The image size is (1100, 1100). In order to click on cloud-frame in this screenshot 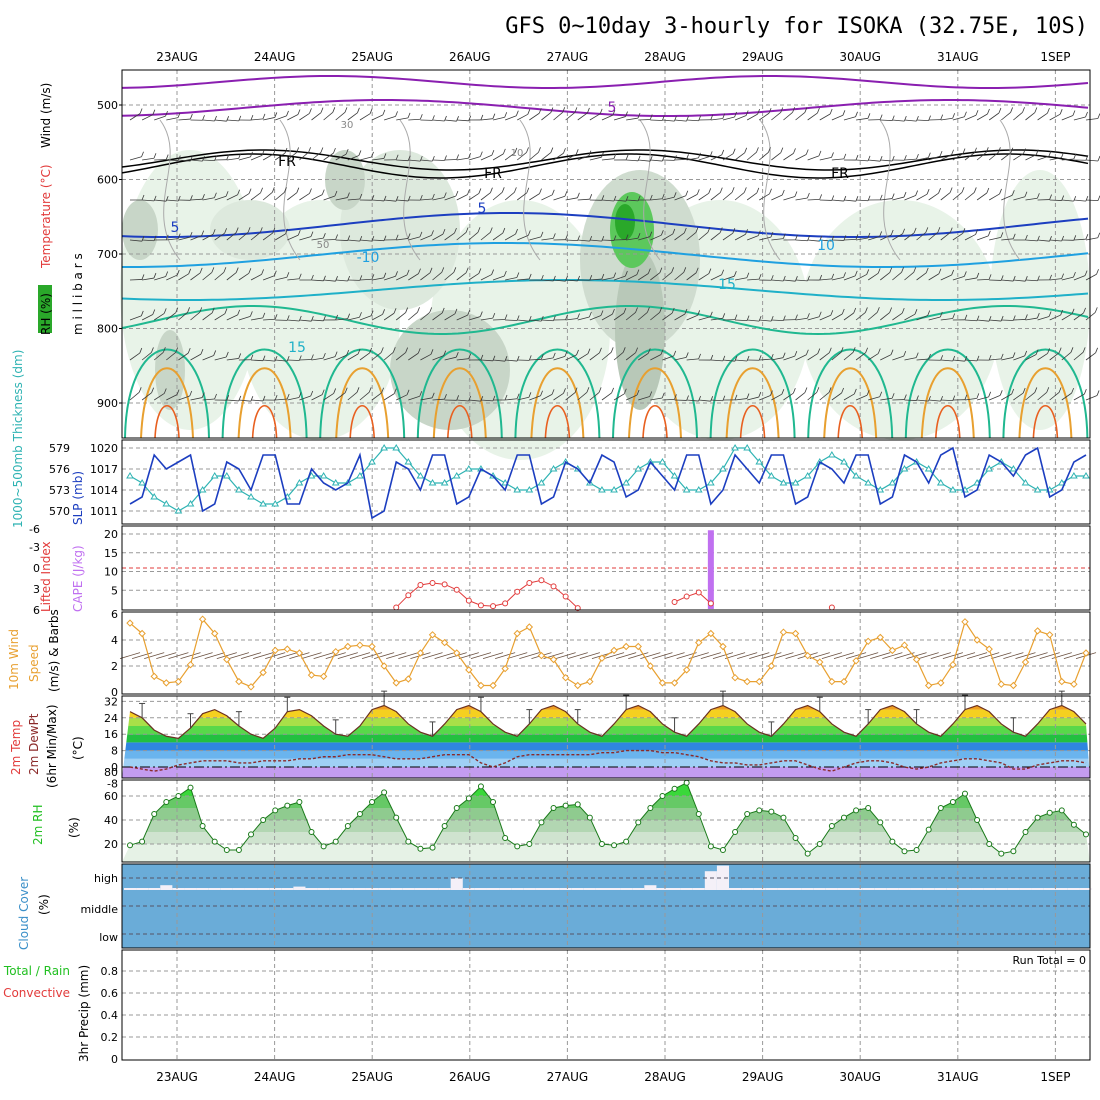, I will do `click(606, 906)`.